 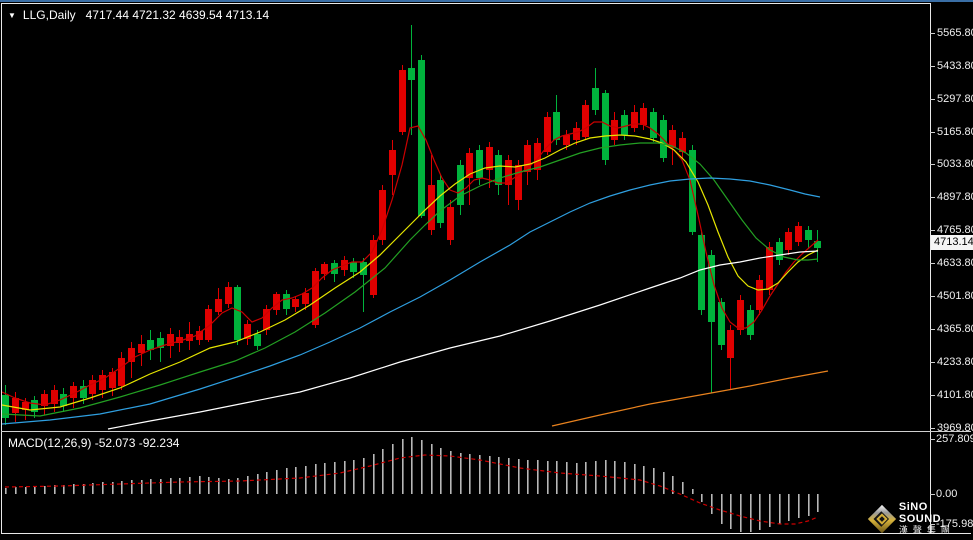 I want to click on ohlc-values: 4717.44 4721.32 4639.54 4713.14, so click(x=177, y=15).